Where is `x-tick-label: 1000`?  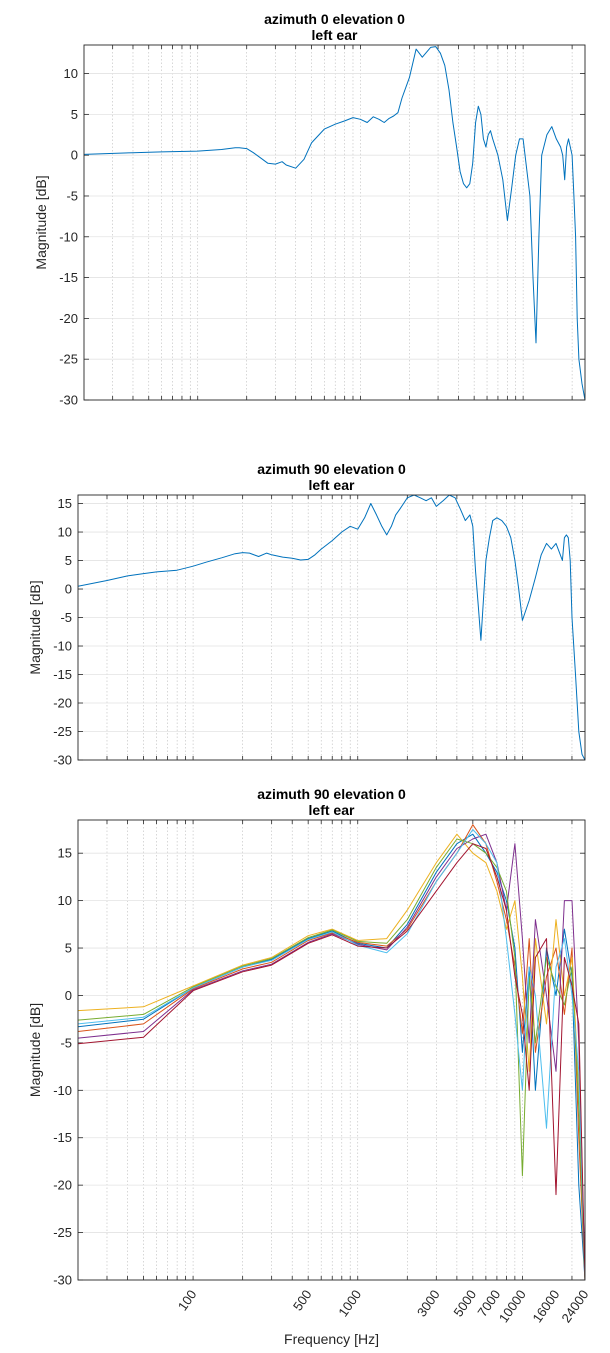
x-tick-label: 1000 is located at coordinates (349, 1303).